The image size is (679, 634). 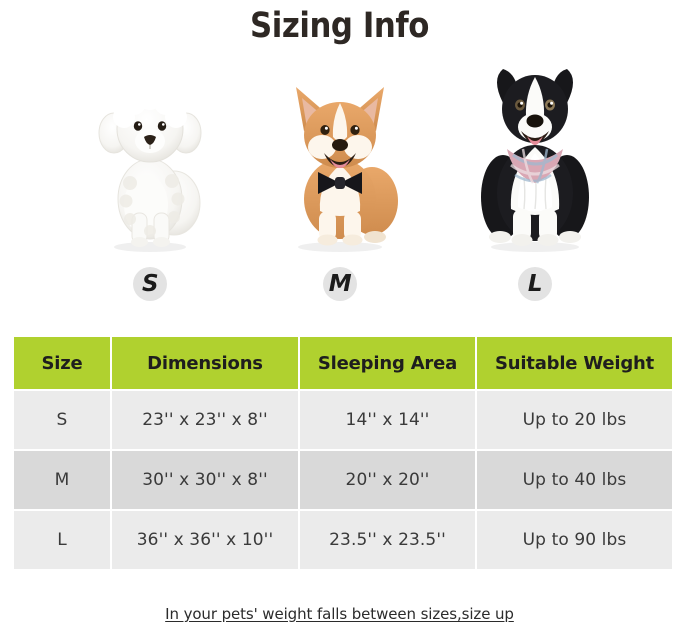 What do you see at coordinates (574, 540) in the screenshot?
I see `cell-suitable-weight: Up to 90 lbs` at bounding box center [574, 540].